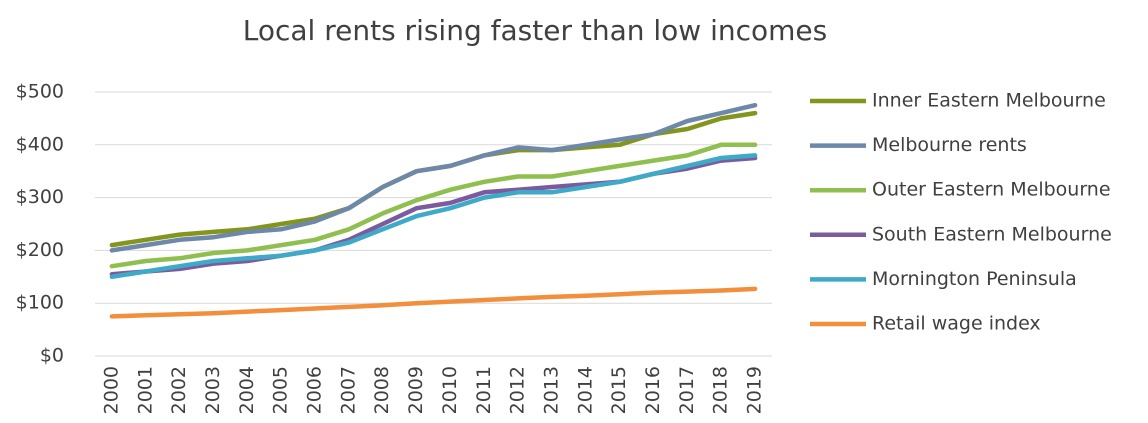  Describe the element at coordinates (40, 197) in the screenshot. I see `y-tick-label: $300` at that location.